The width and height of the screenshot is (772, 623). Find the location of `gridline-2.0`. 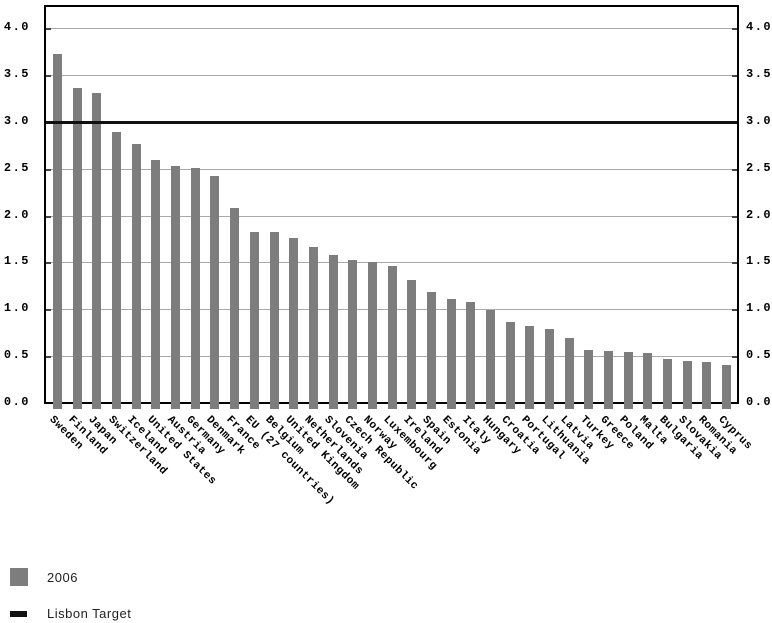

gridline-2.0 is located at coordinates (391, 216).